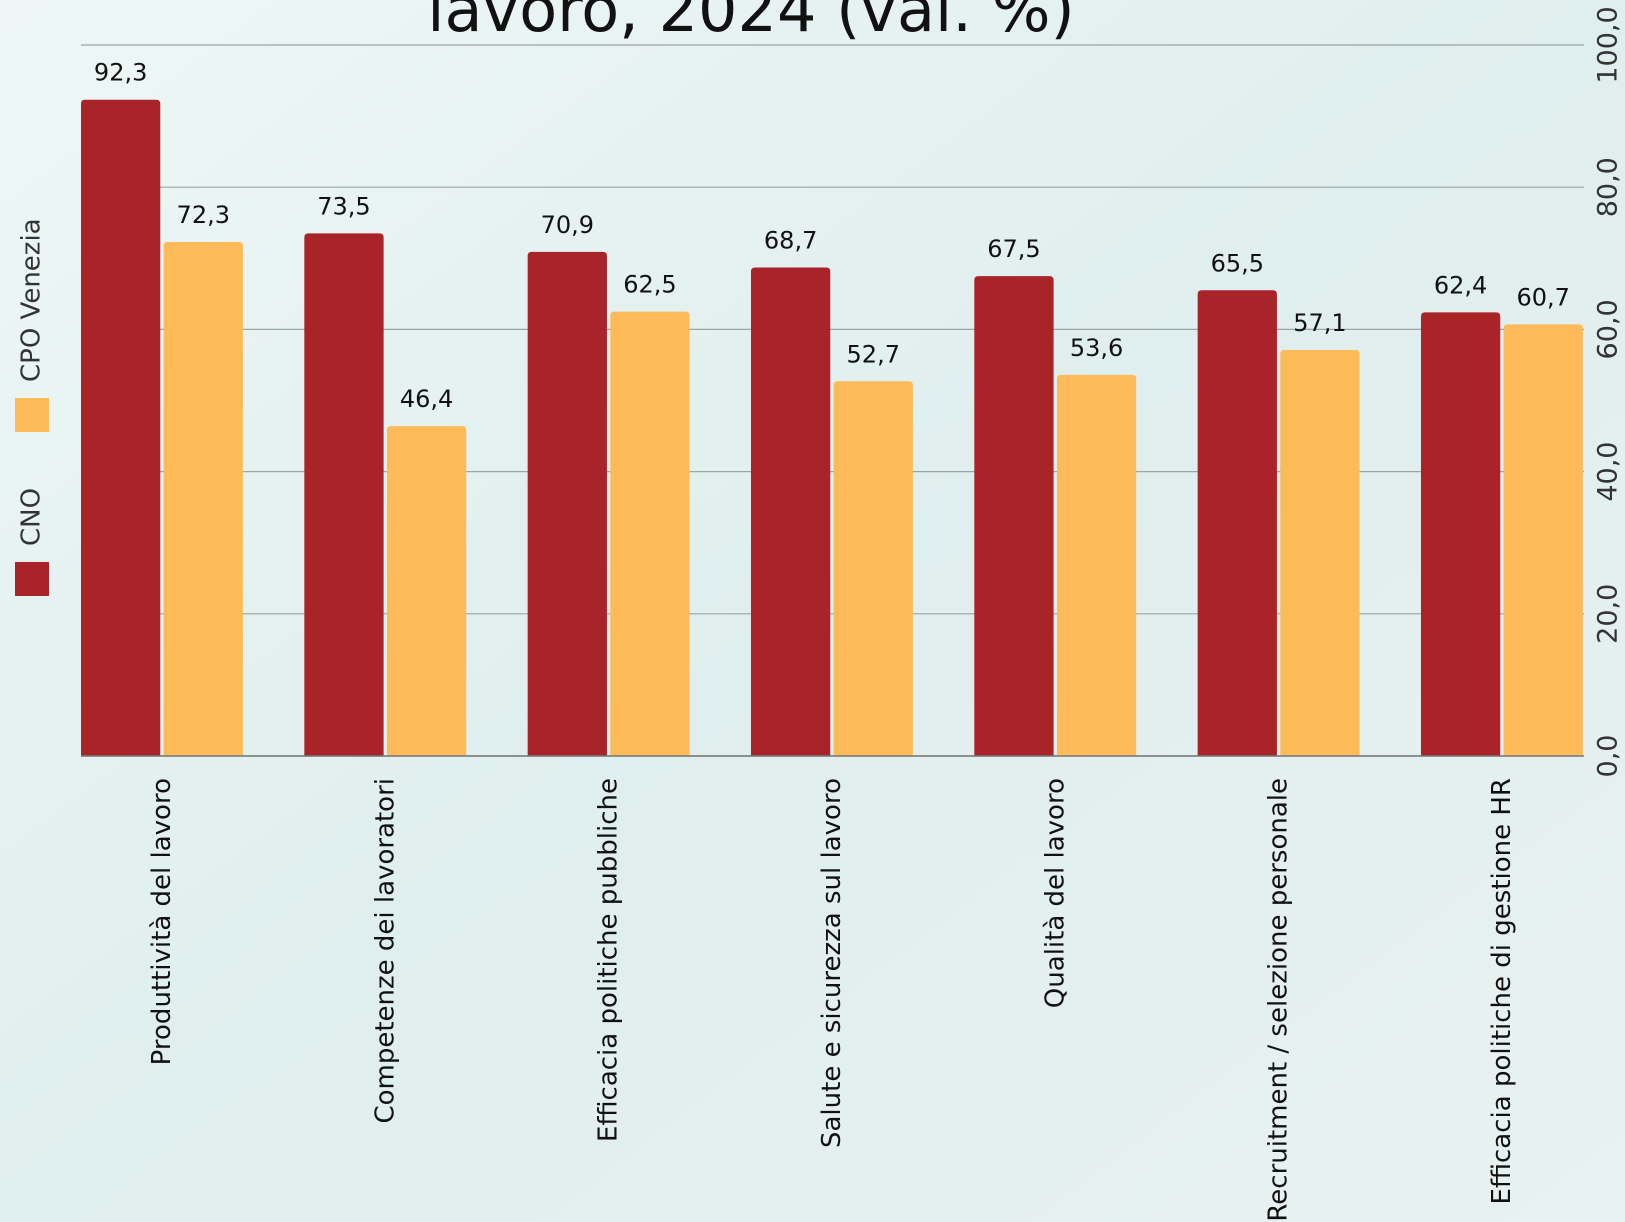  I want to click on data-label: 60,7, so click(1543, 297).